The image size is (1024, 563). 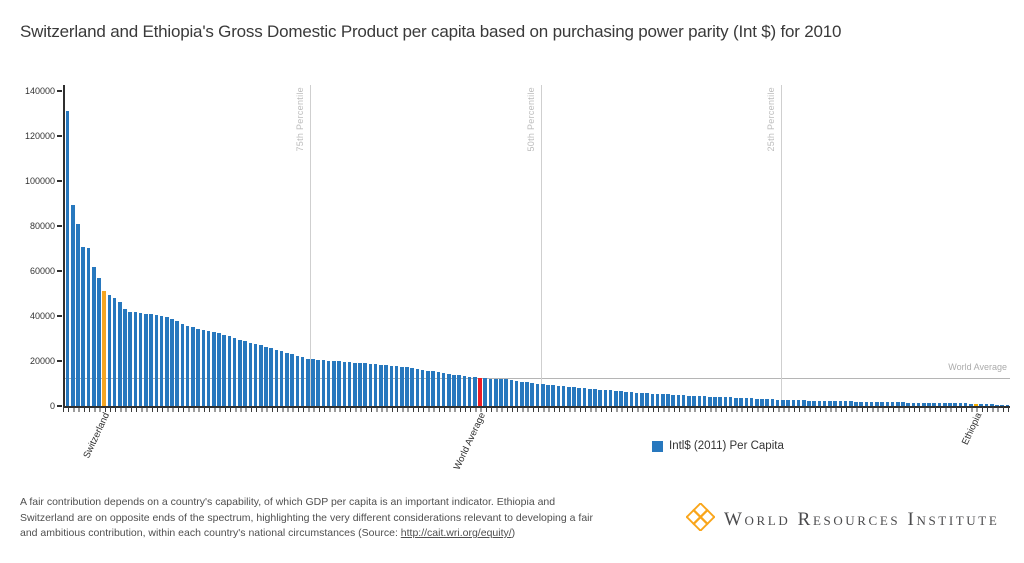 What do you see at coordinates (726, 446) in the screenshot?
I see `legend-label: Intl$ (2011) Per Capita` at bounding box center [726, 446].